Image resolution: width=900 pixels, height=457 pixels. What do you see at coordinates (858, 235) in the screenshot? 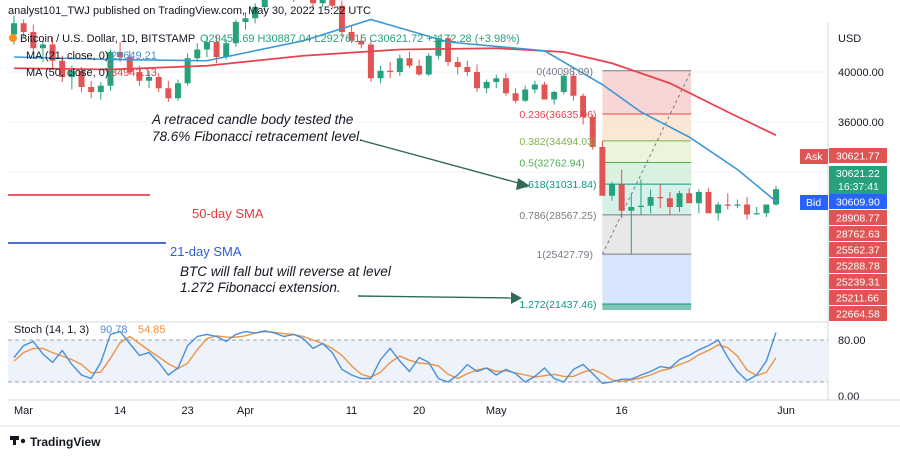
I see `price-level-tag: 28762.63` at bounding box center [858, 235].